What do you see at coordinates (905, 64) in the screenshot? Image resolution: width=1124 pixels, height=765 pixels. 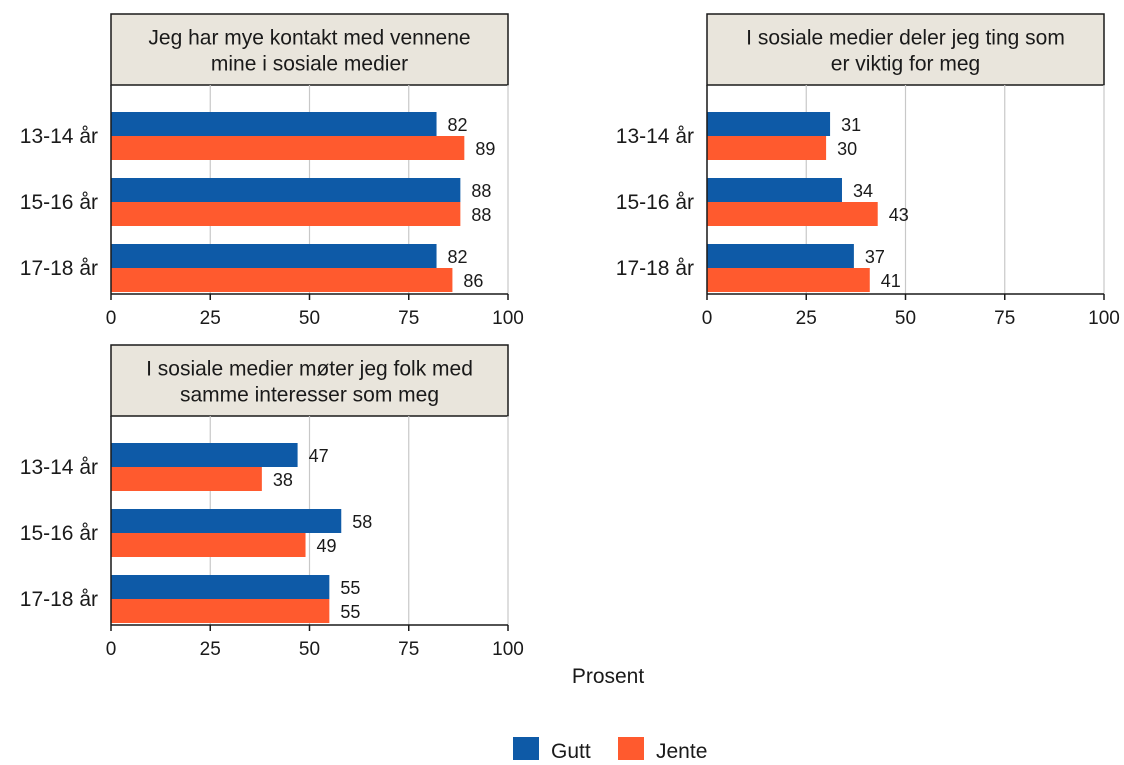 I see `panel-title-line: er viktig for meg` at bounding box center [905, 64].